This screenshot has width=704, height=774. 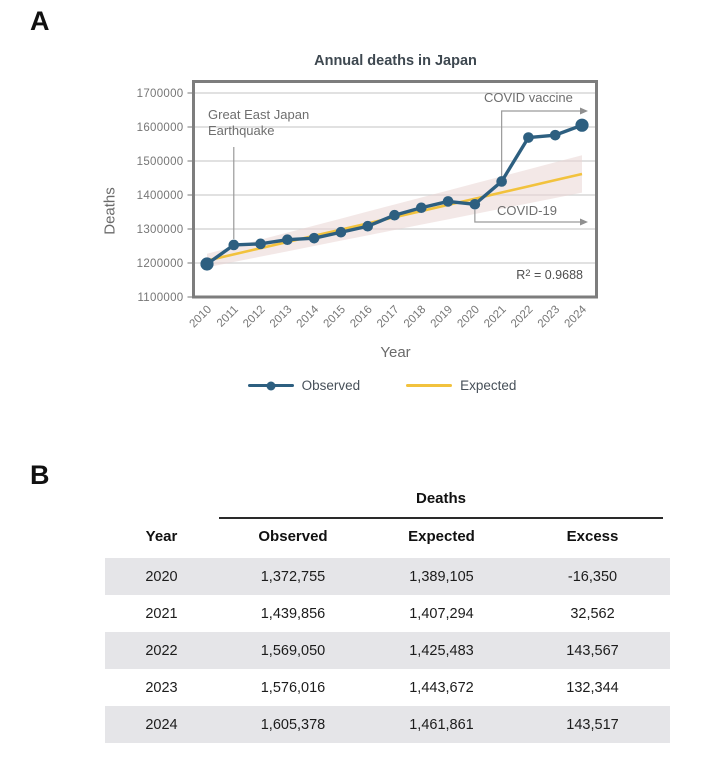 What do you see at coordinates (429, 385) in the screenshot?
I see `expected-line-swatch` at bounding box center [429, 385].